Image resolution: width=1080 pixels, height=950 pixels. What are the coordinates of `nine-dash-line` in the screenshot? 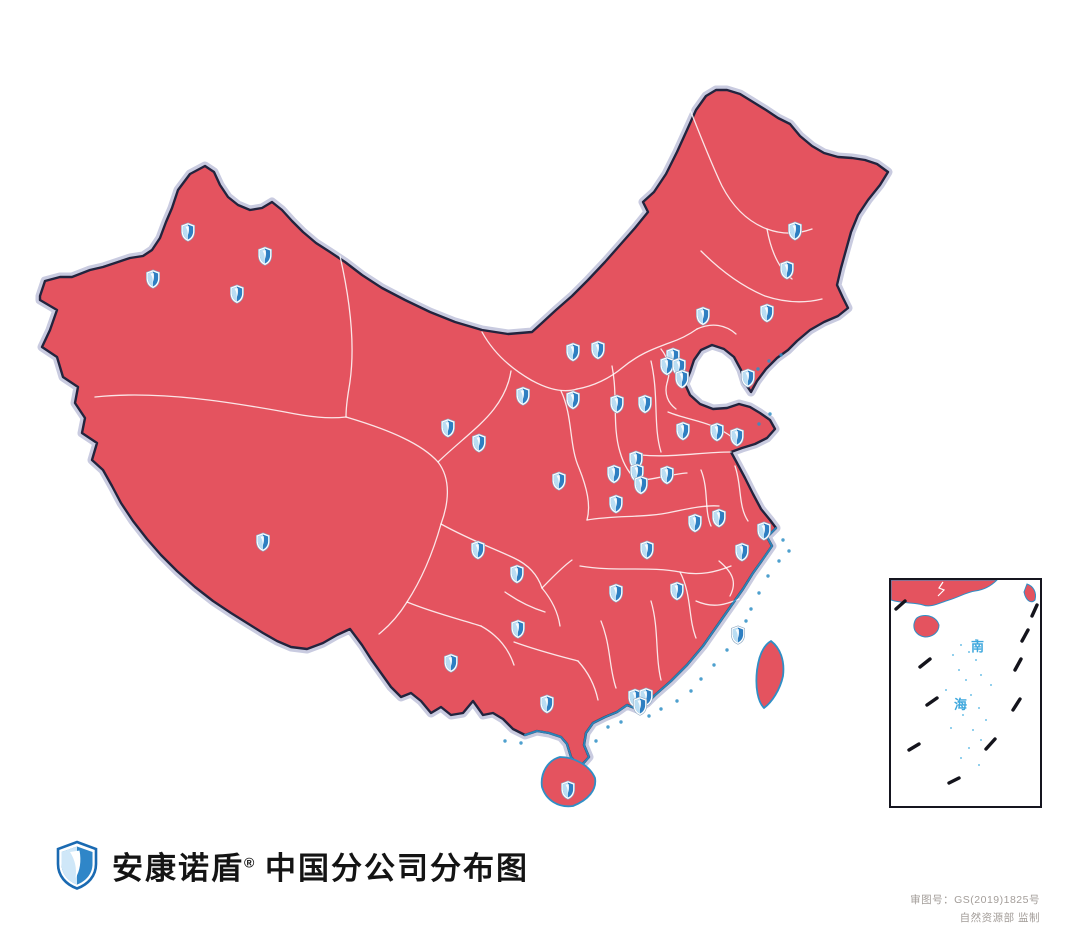 It's located at (966, 692).